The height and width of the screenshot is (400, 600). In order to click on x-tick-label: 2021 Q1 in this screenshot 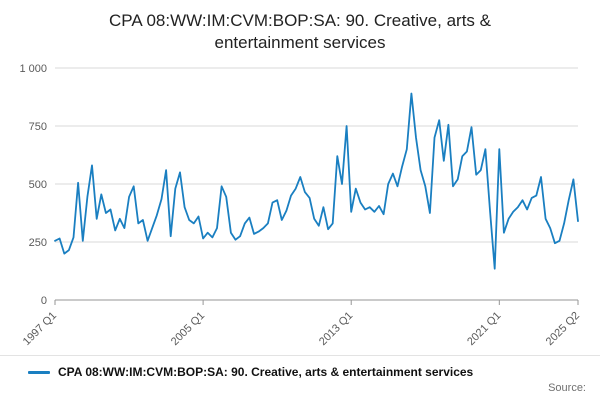, I will do `click(484, 327)`.